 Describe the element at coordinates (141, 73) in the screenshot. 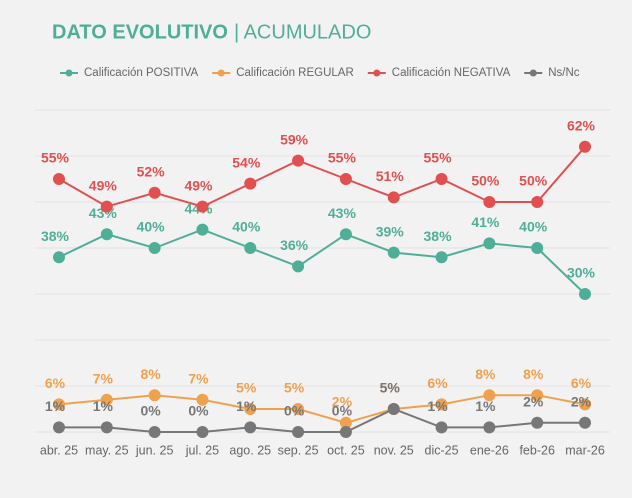

I see `legend-label: Calificación POSITIVA` at that location.